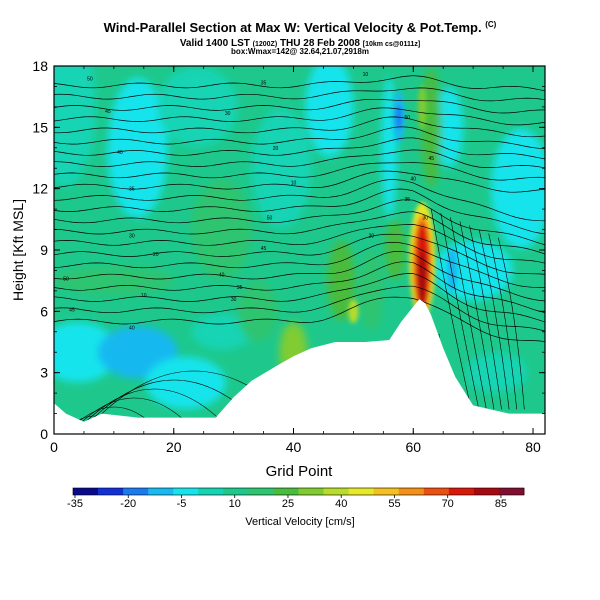 This screenshot has height=600, width=600. I want to click on colorbar-tick-label: -5, so click(182, 504).